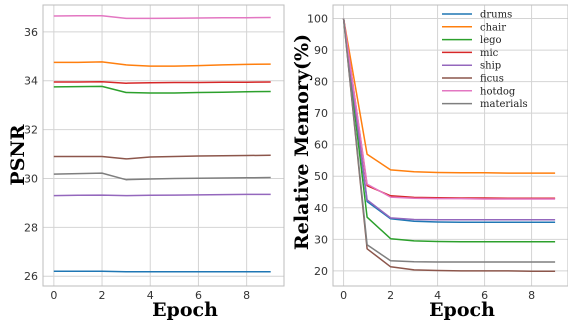 The width and height of the screenshot is (568, 326). What do you see at coordinates (150, 295) in the screenshot?
I see `psnr-chart-xtick-label: 4` at bounding box center [150, 295].